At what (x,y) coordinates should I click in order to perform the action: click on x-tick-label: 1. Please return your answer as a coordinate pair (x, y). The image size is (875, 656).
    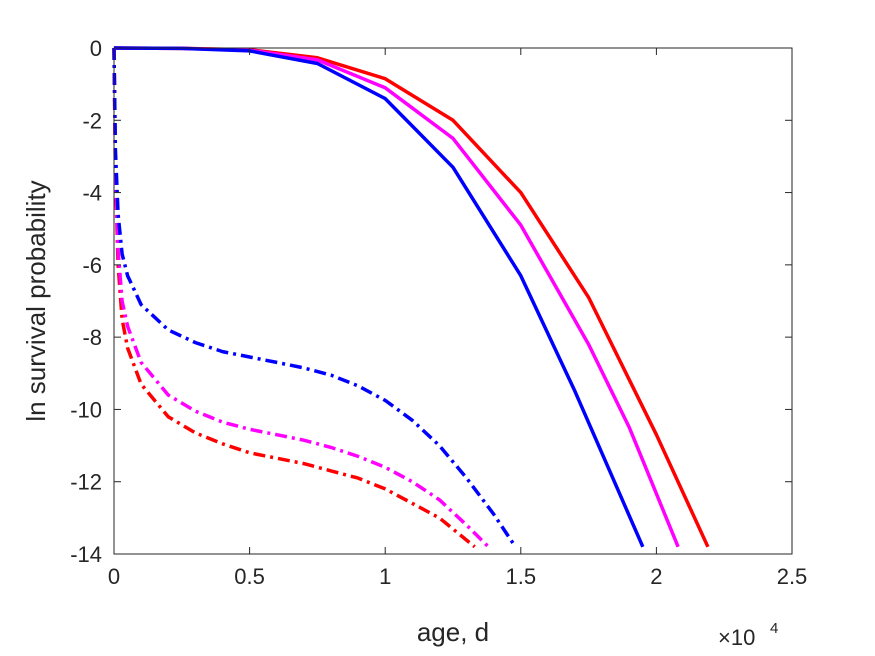
    Looking at the image, I should click on (385, 576).